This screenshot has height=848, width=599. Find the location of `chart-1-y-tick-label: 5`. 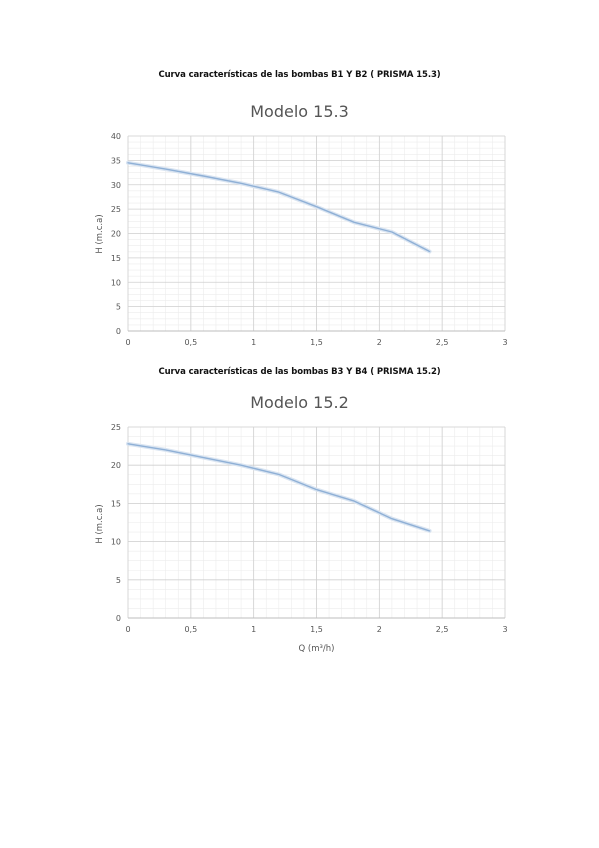

chart-1-y-tick-label: 5 is located at coordinates (118, 307).